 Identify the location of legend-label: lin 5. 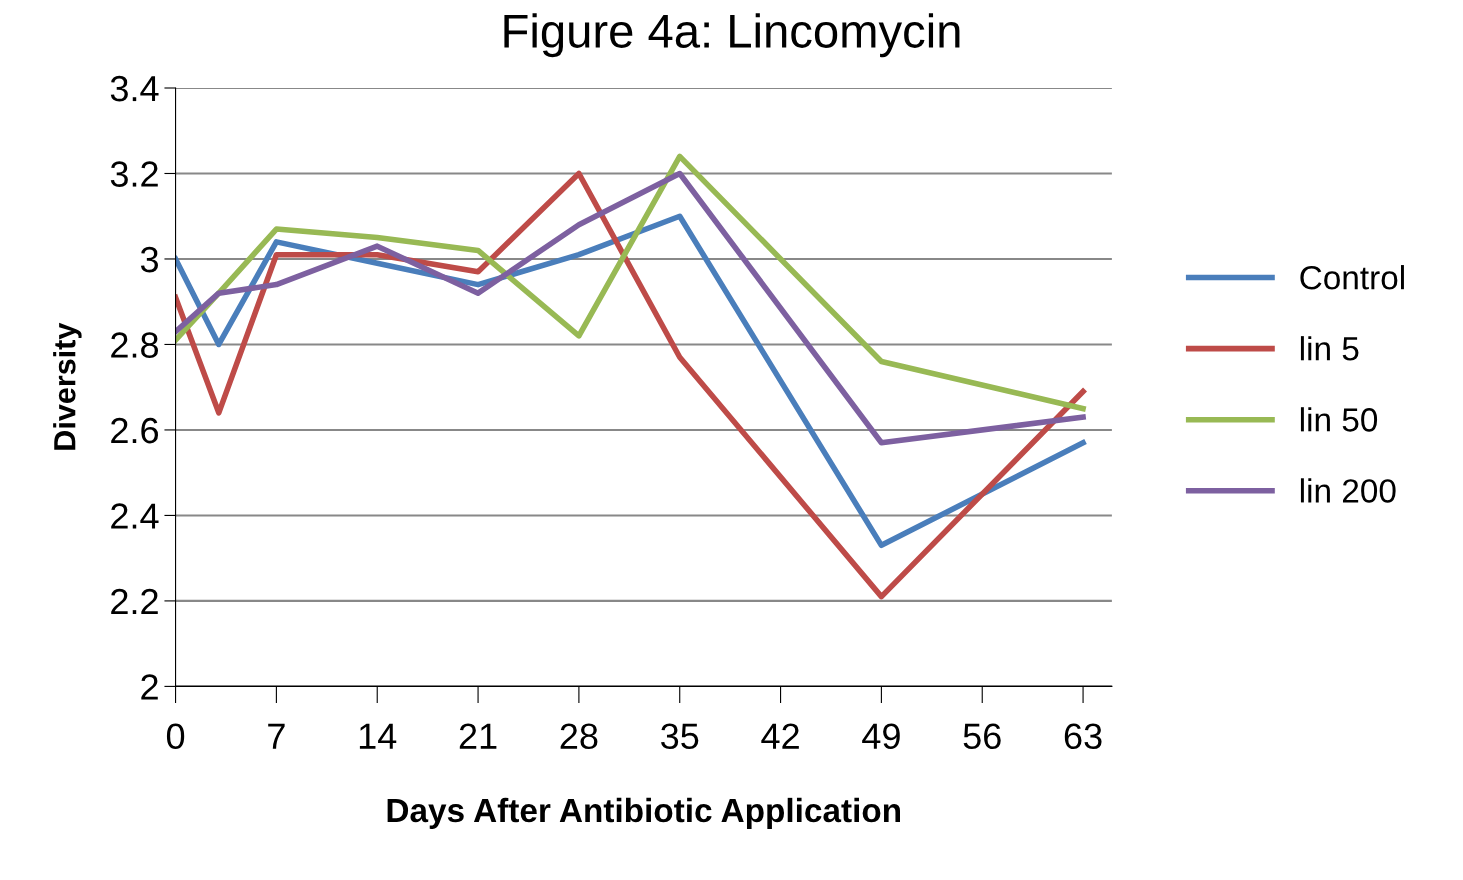
(1329, 348).